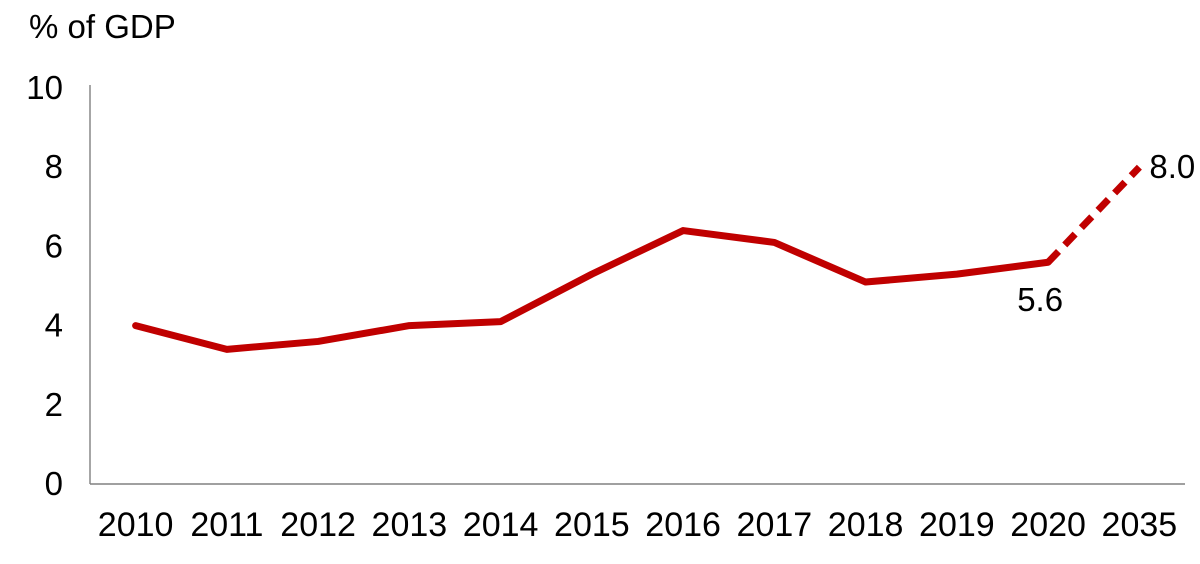  I want to click on x-tick-label: 2035, so click(1140, 525).